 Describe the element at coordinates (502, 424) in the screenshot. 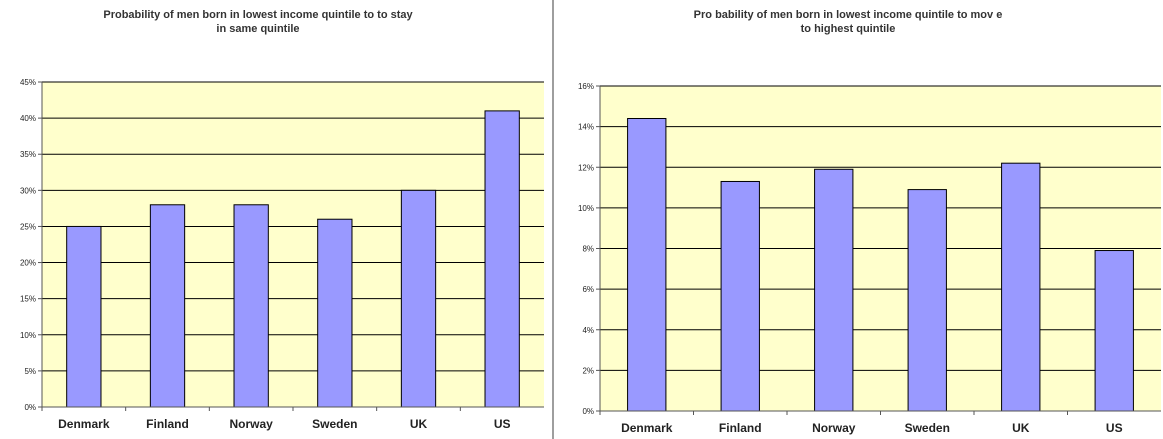

I see `left-x-tick-label: US` at that location.